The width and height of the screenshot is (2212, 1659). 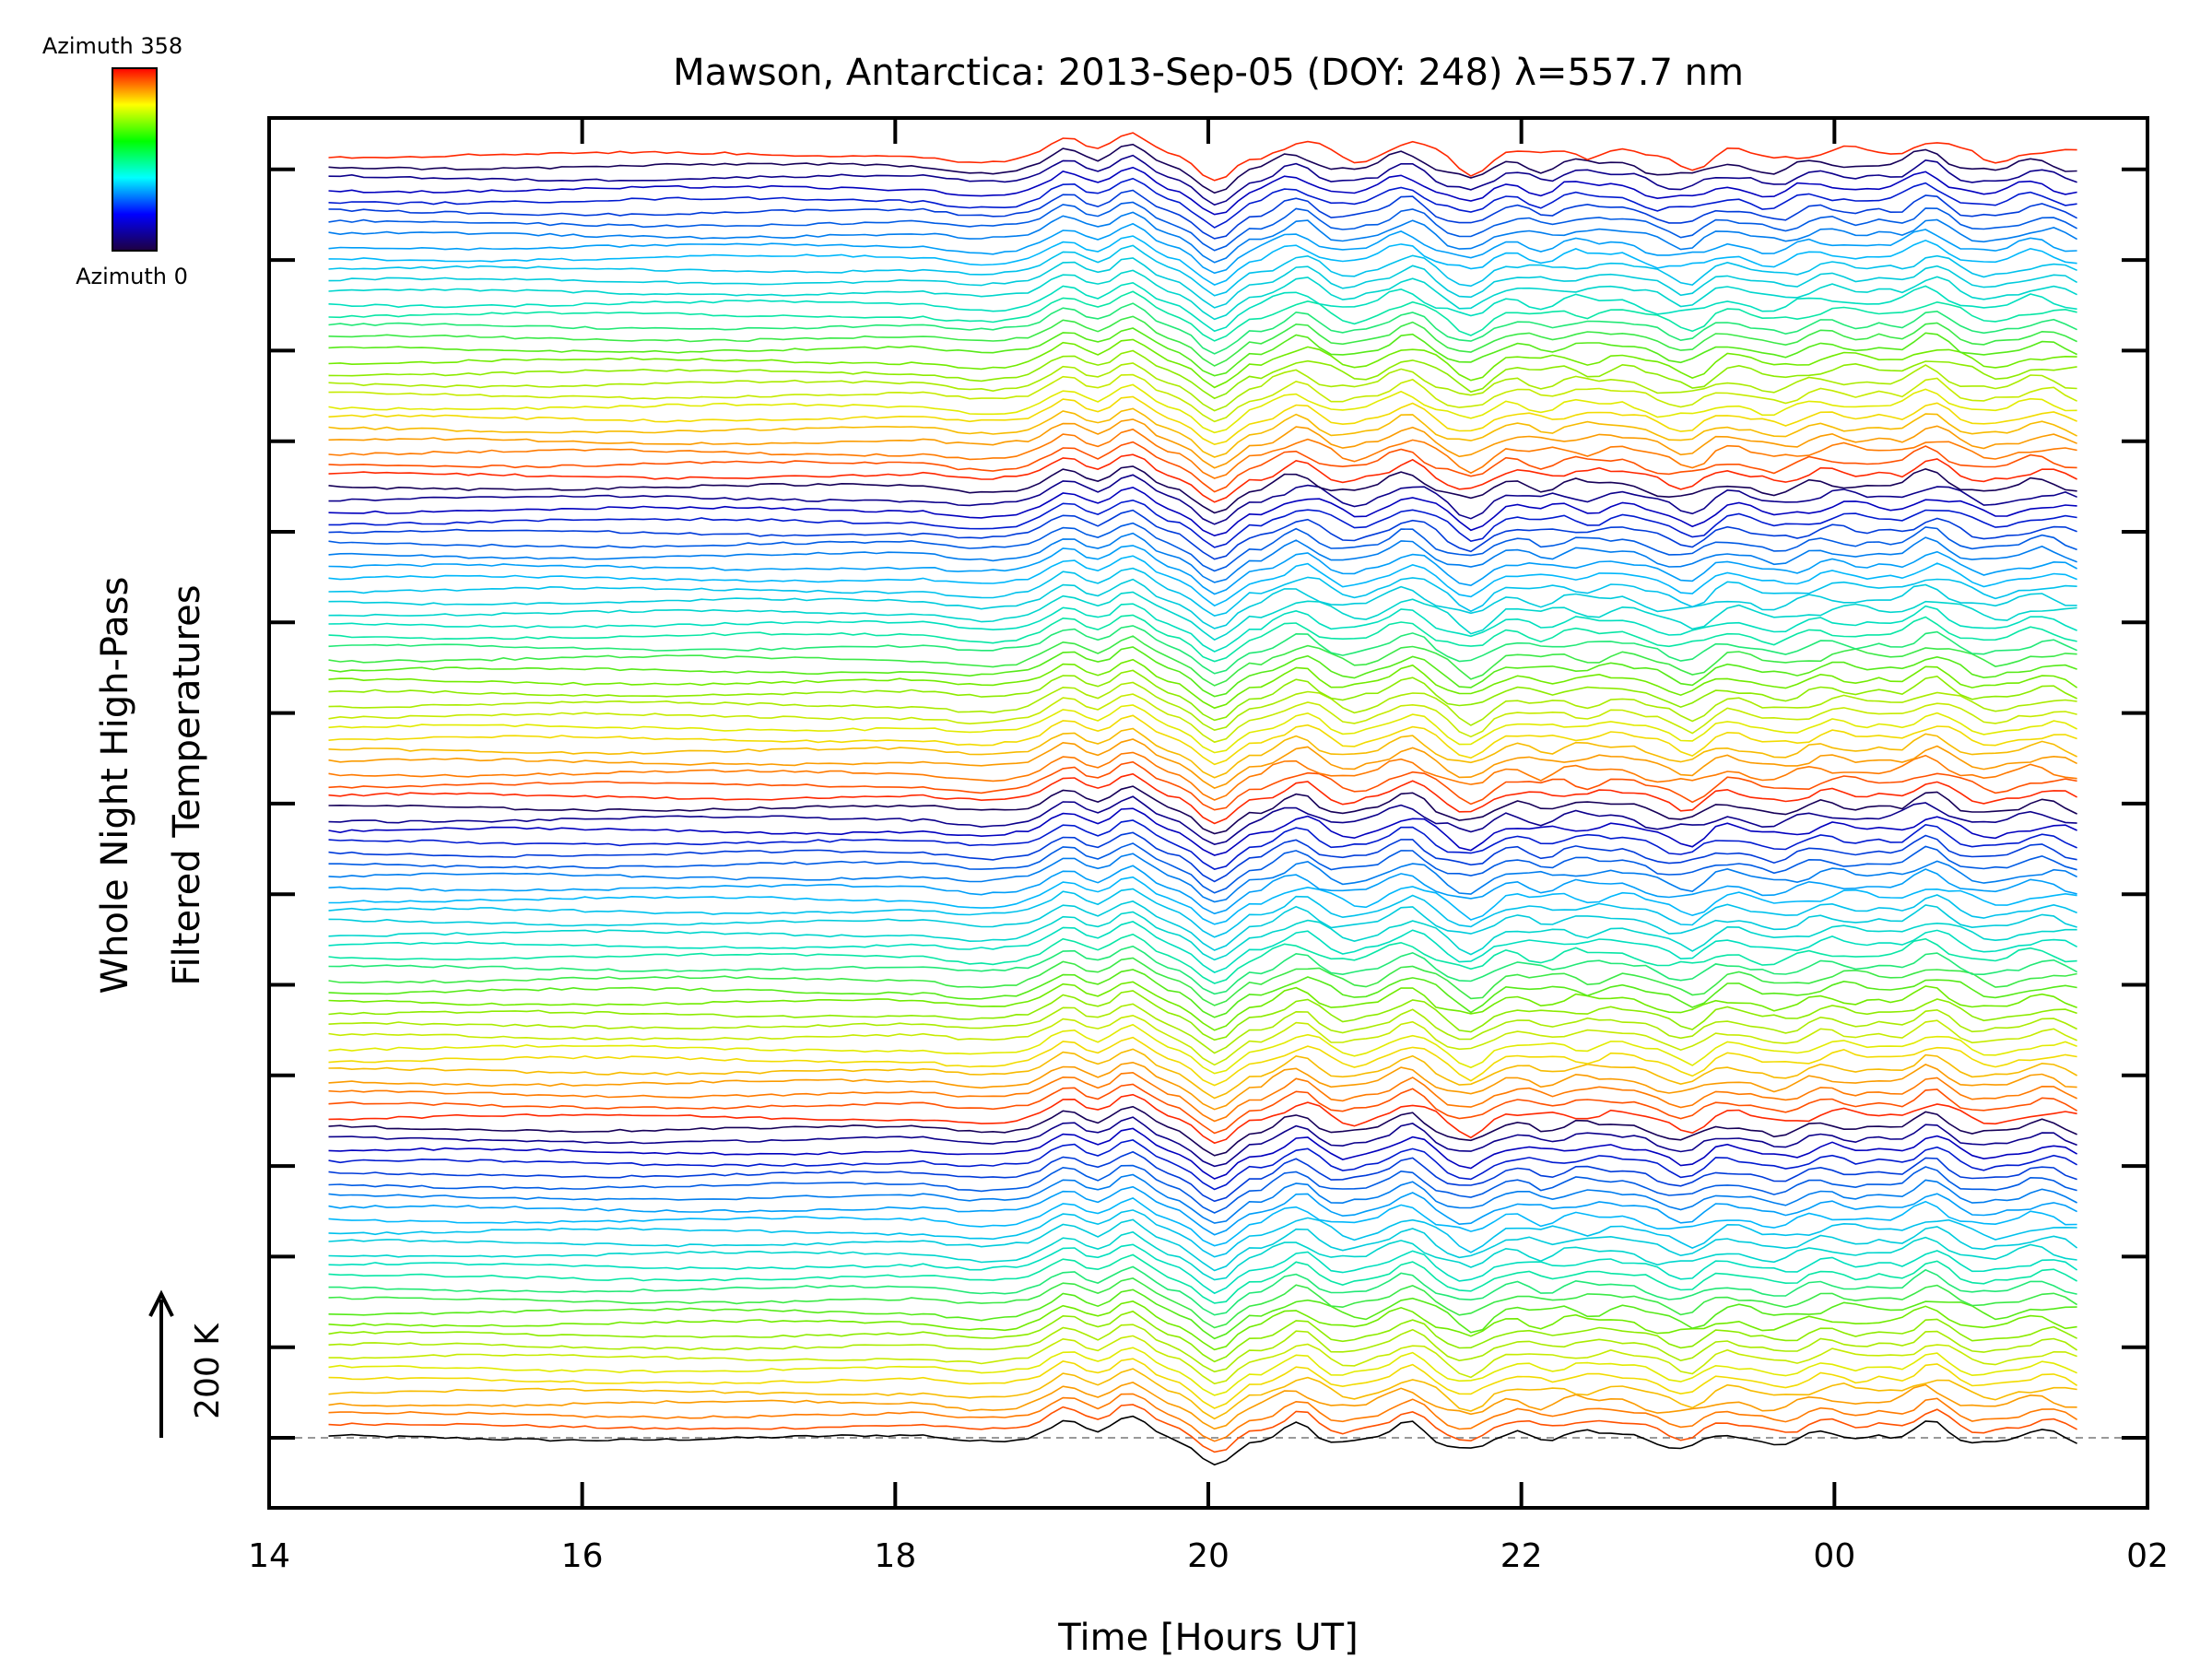 What do you see at coordinates (2147, 1556) in the screenshot?
I see `x-tick-label-02: 02` at bounding box center [2147, 1556].